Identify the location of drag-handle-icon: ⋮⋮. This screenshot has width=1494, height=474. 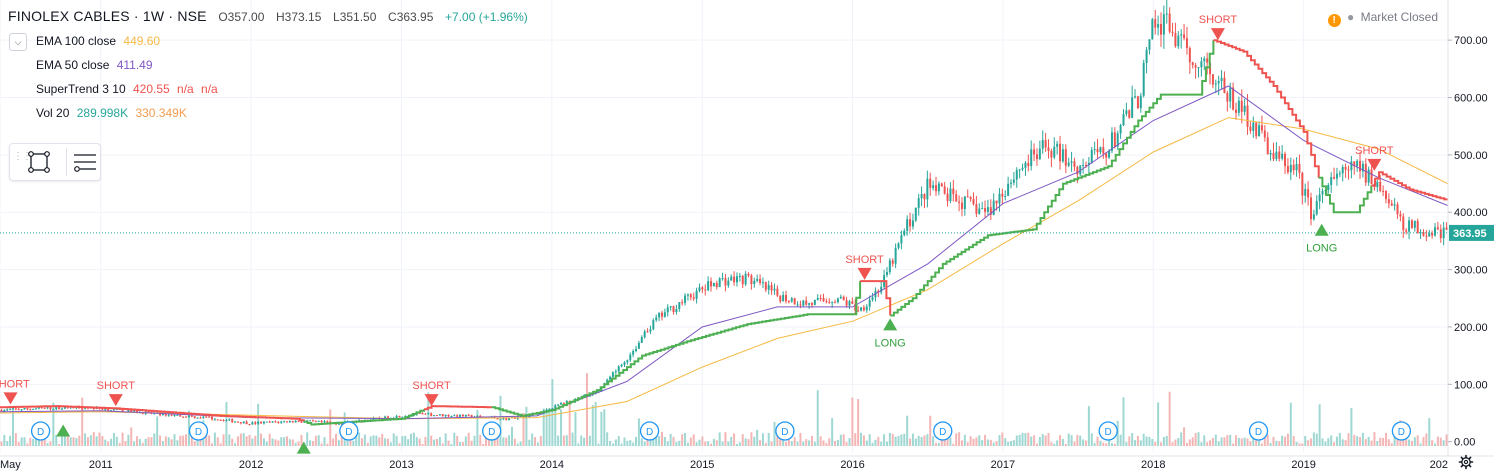
(22, 156).